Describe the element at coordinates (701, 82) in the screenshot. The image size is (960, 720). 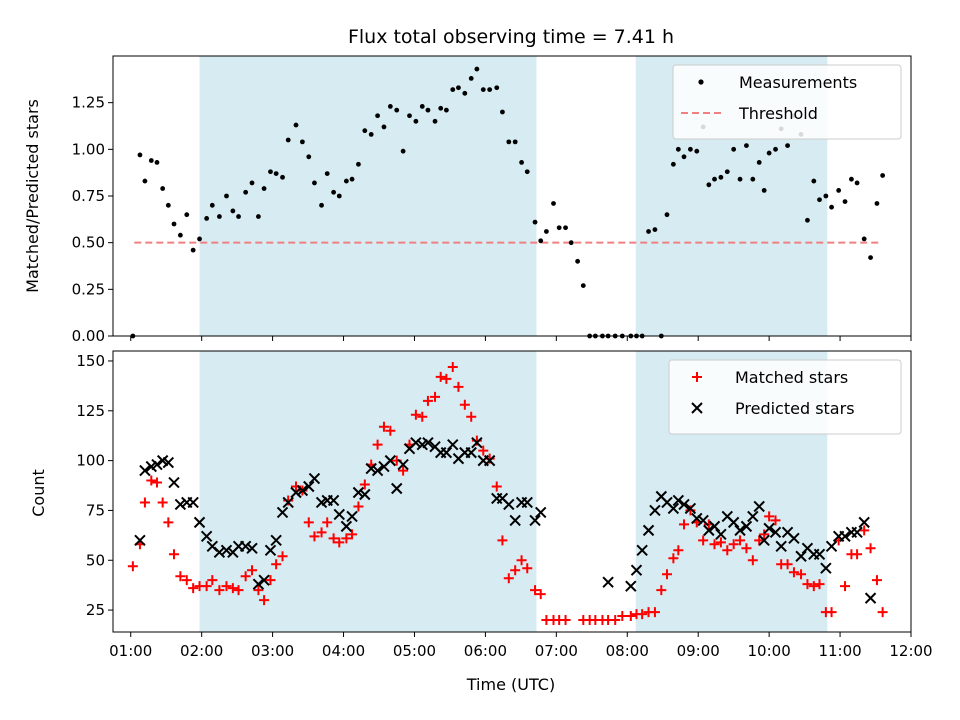
I see `legend-measurements-marker` at that location.